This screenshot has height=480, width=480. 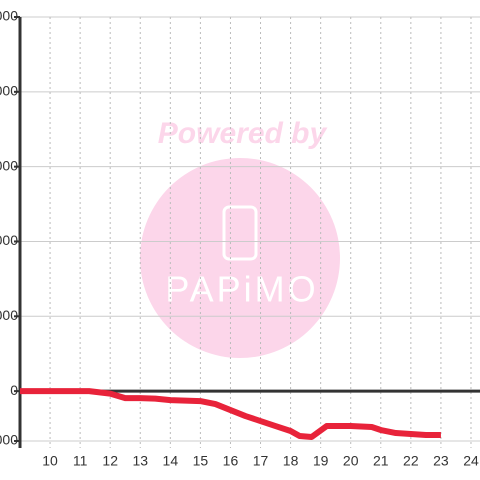 I want to click on y-tick-label: 150,000, so click(x=9, y=16).